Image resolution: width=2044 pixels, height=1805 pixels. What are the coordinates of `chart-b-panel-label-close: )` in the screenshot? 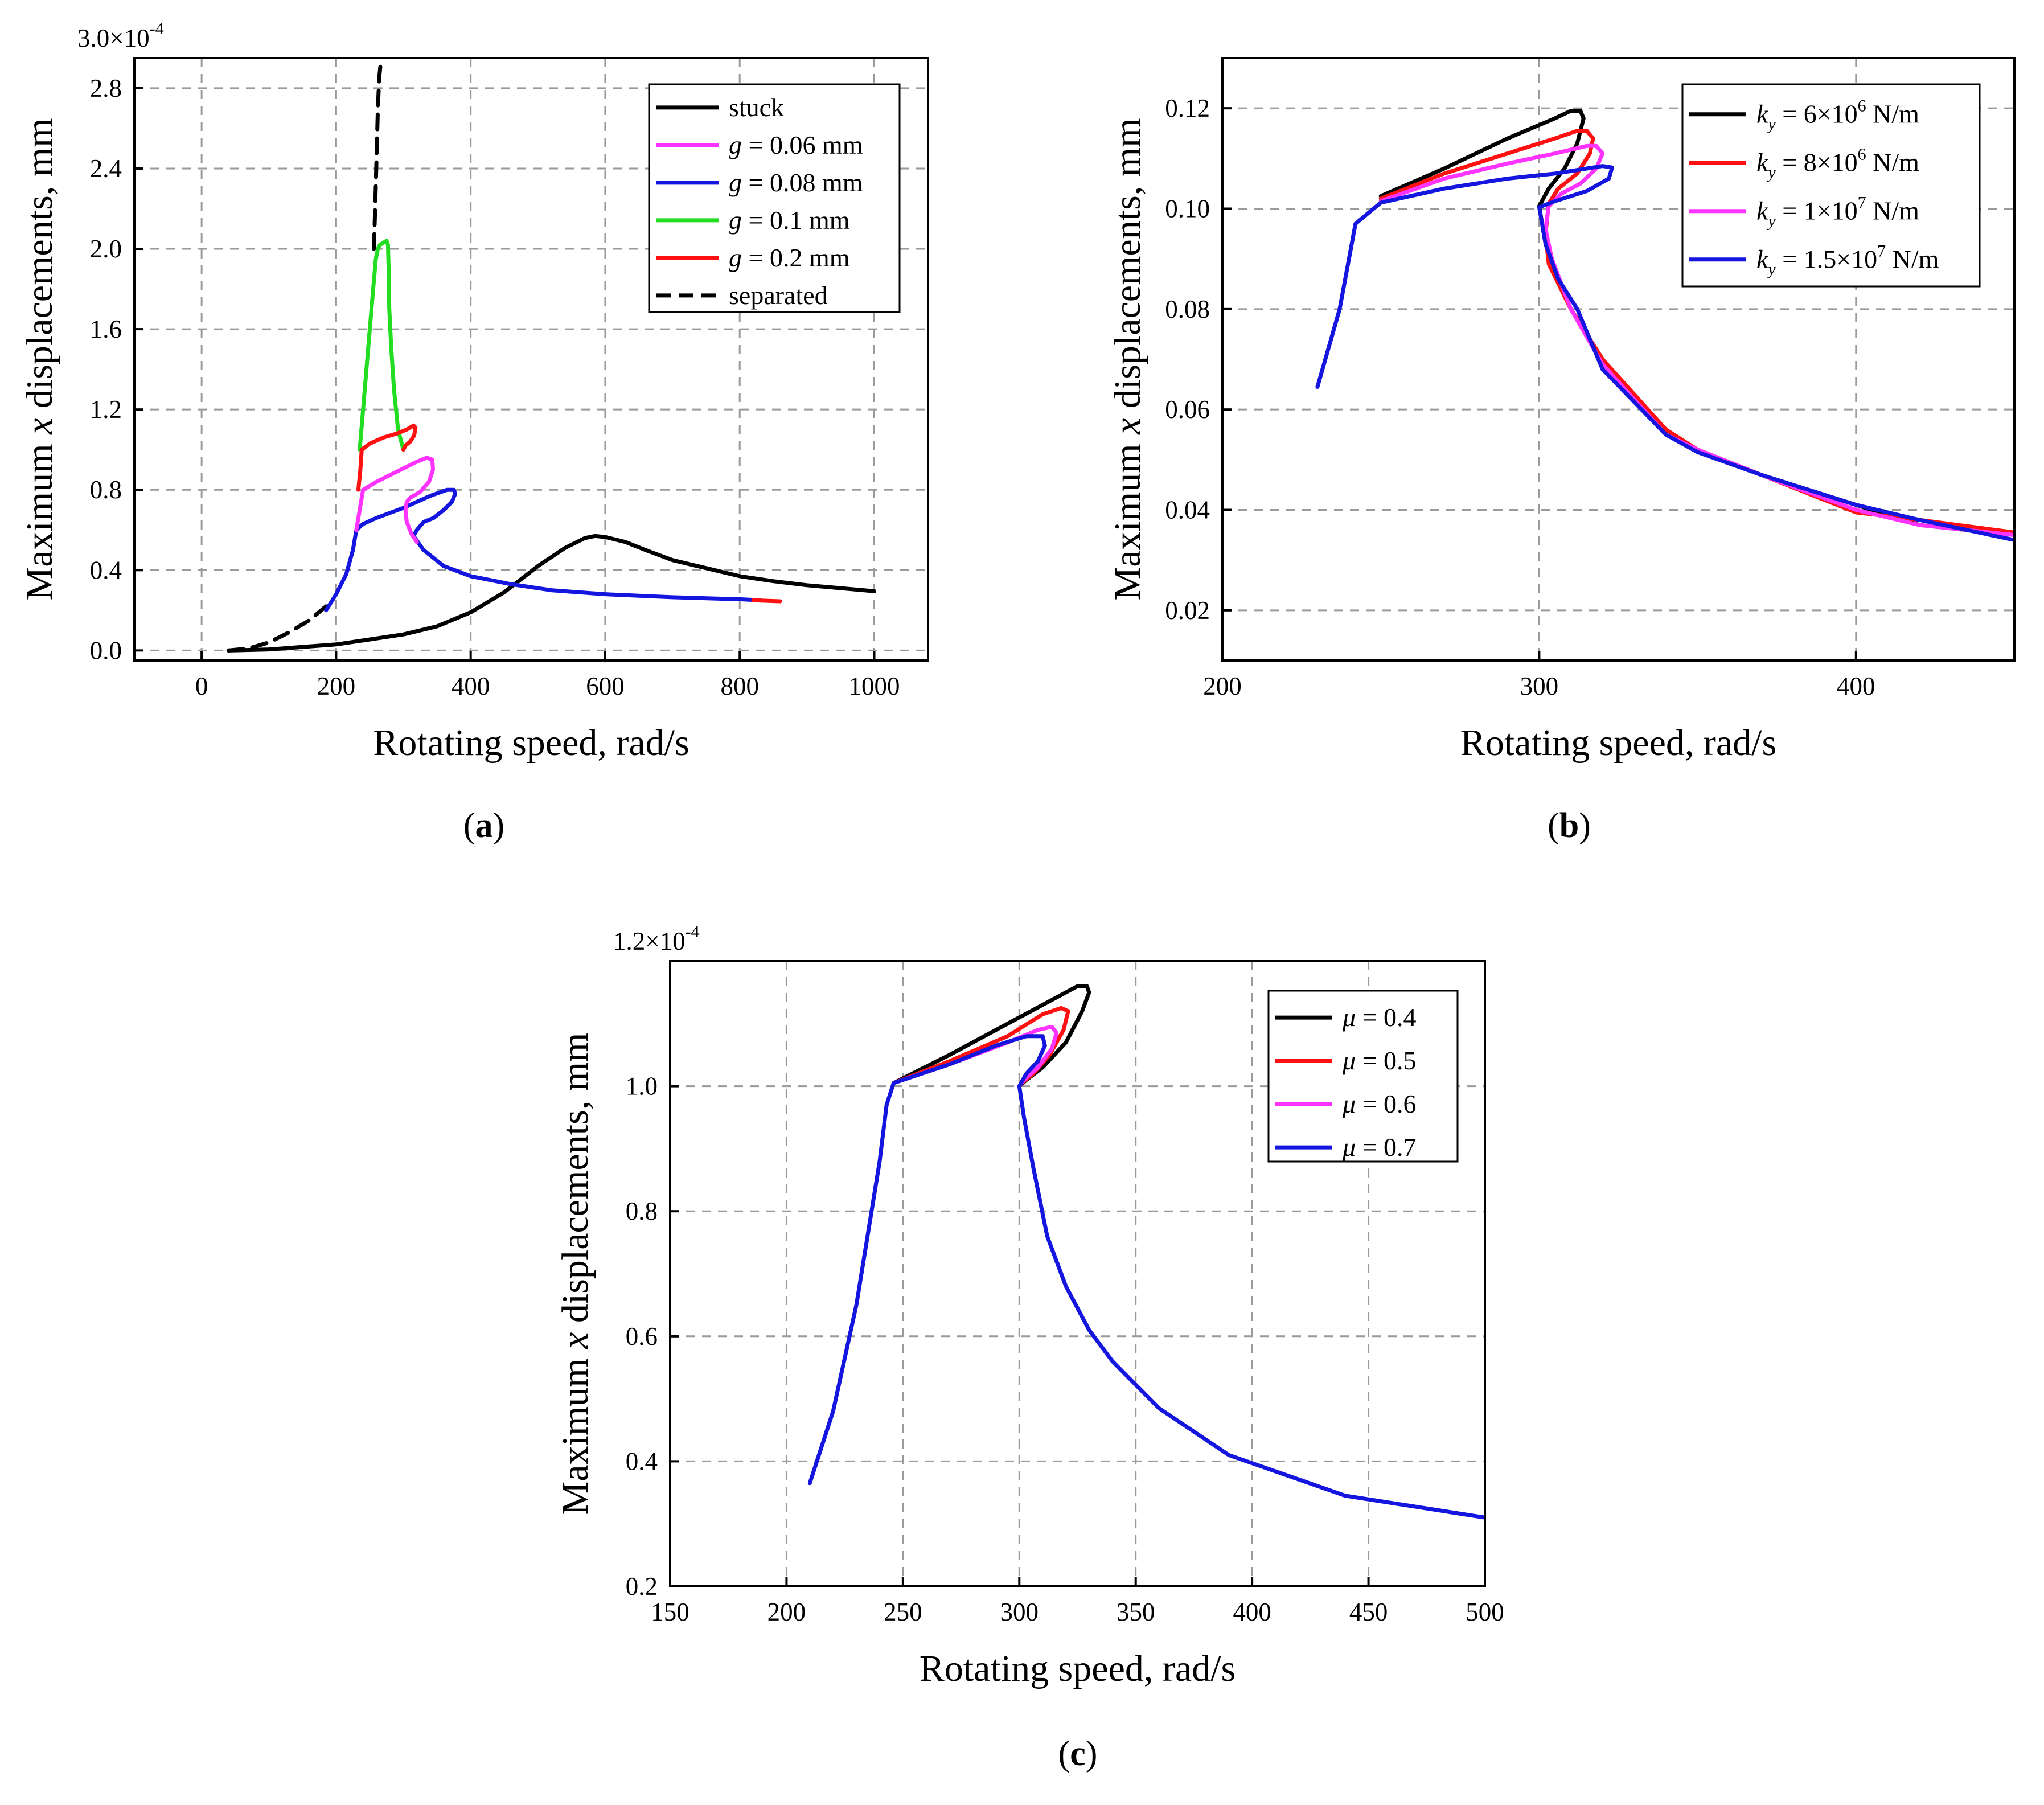 It's located at (1585, 825).